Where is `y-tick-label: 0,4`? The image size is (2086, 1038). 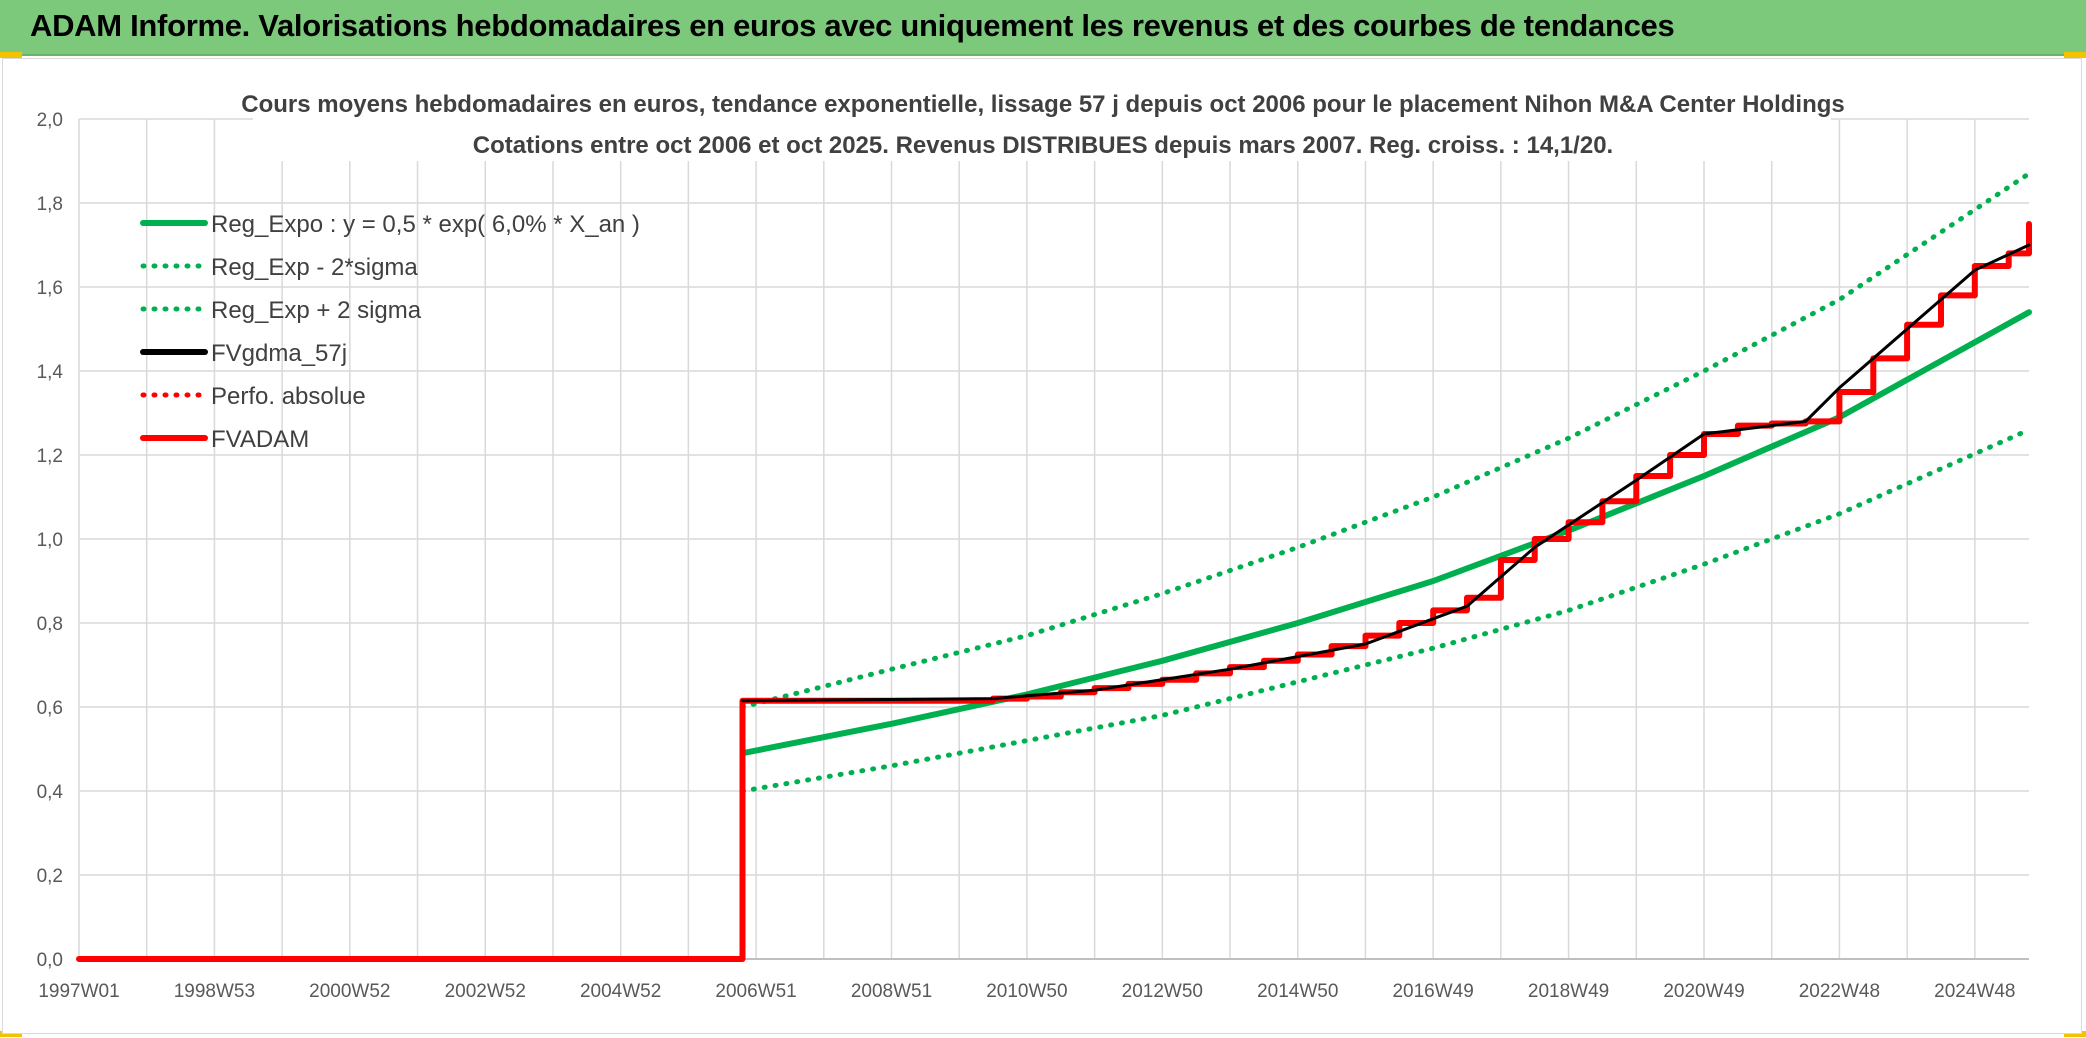
y-tick-label: 0,4 is located at coordinates (50, 792).